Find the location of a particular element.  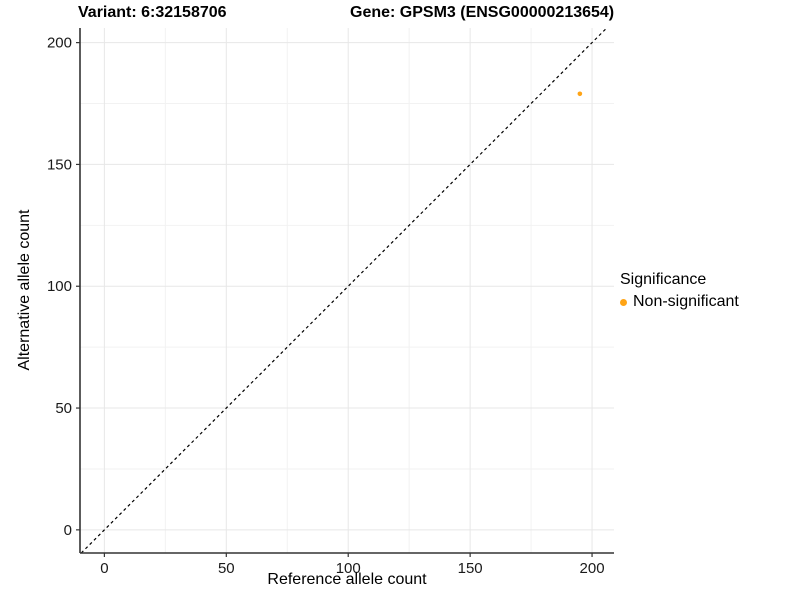

gene-title: Gene: GPSM3 (ENSG00000213654) is located at coordinates (482, 12).